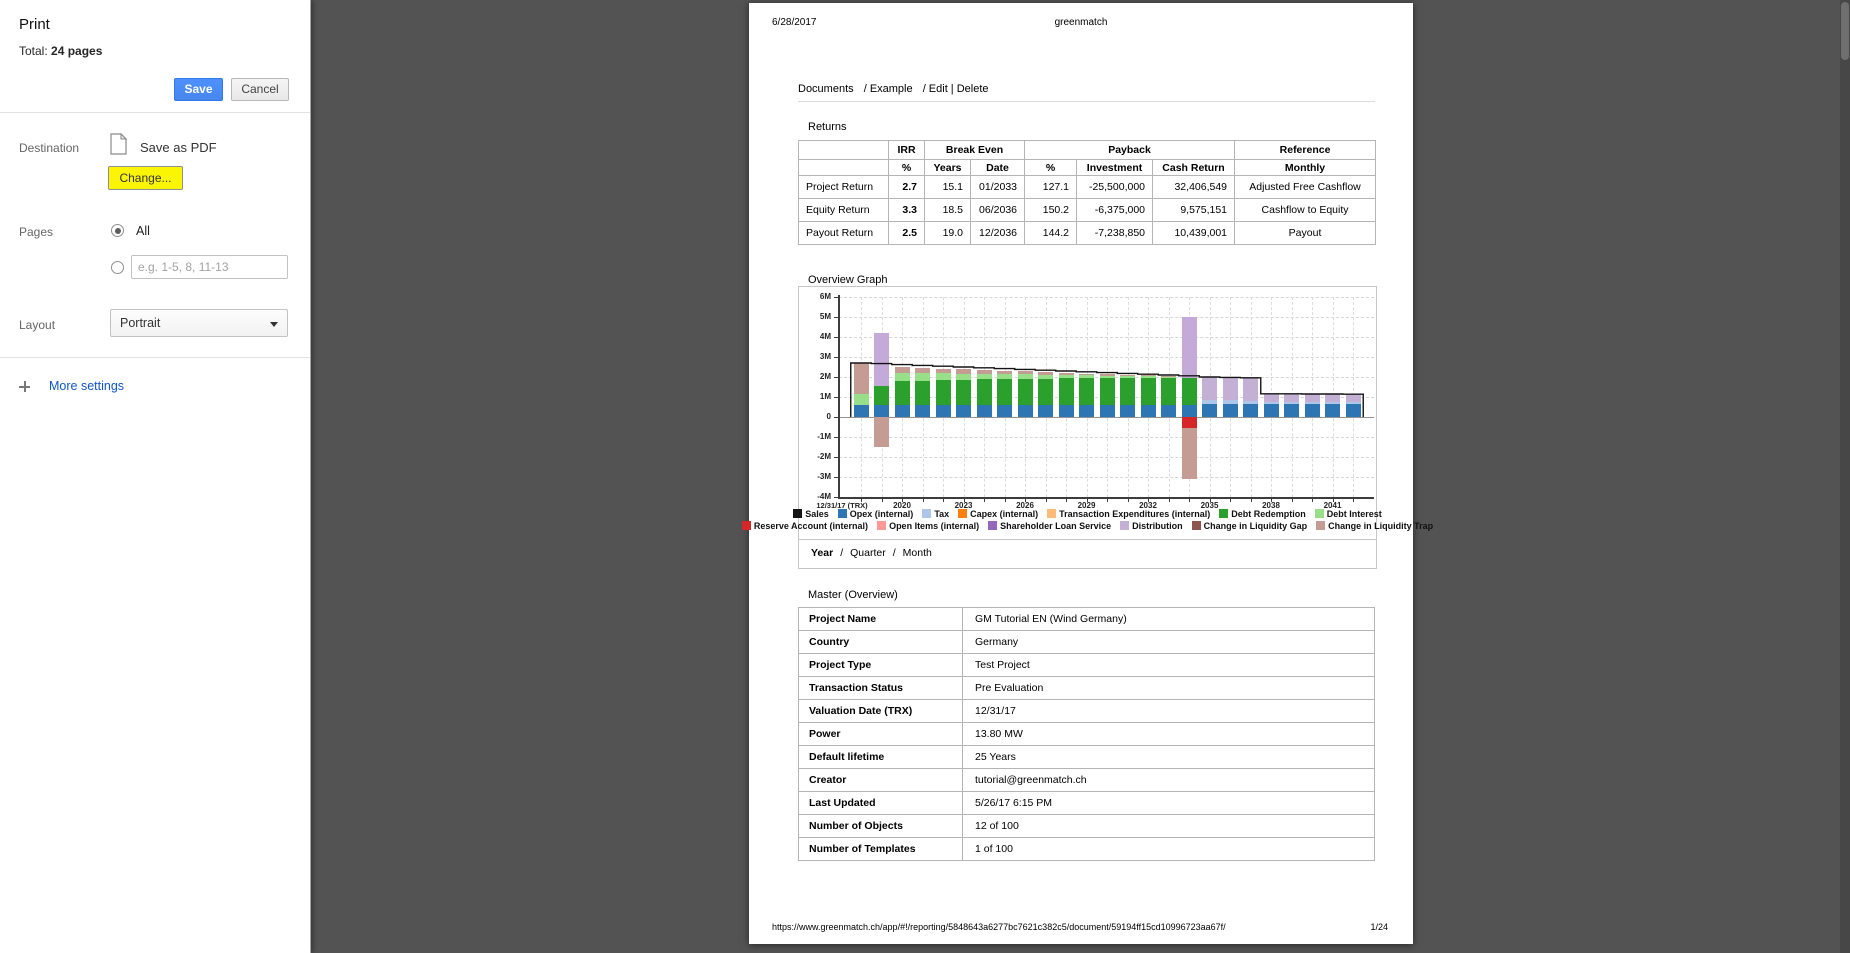 The image size is (1850, 953). Describe the element at coordinates (199, 323) in the screenshot. I see `layout-select: Portrait` at that location.